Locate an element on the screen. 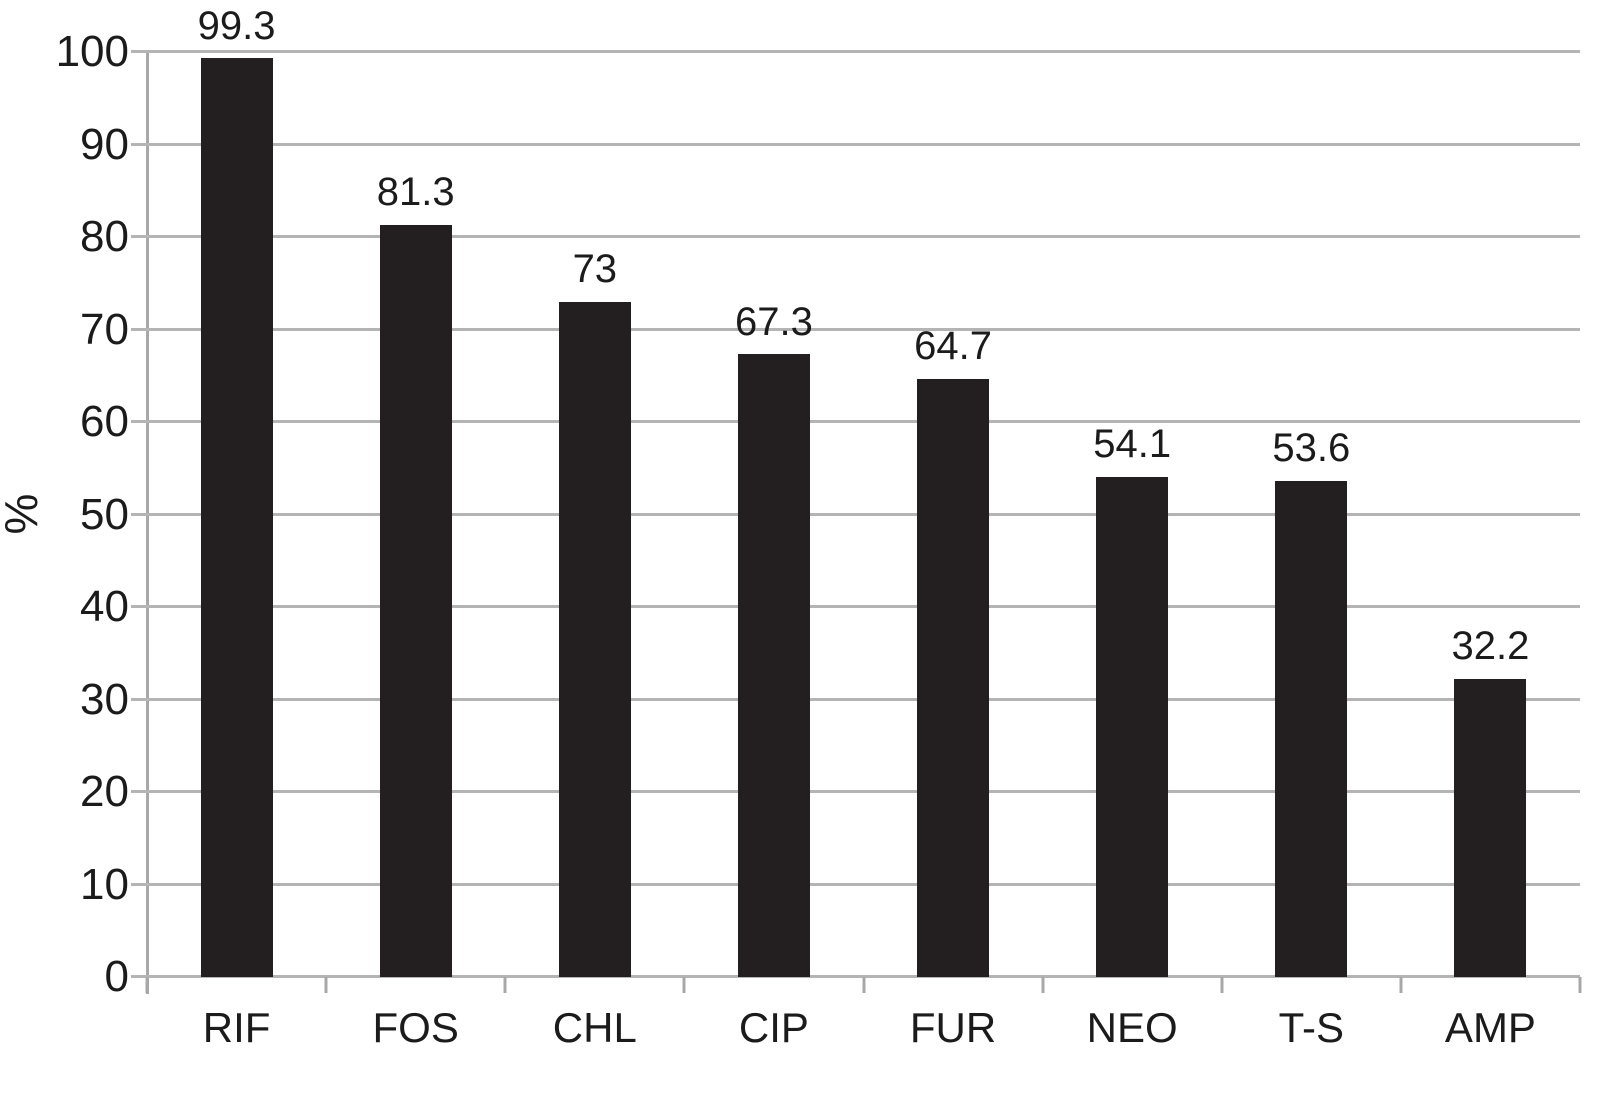 The width and height of the screenshot is (1599, 1100). bar-amp is located at coordinates (1490, 828).